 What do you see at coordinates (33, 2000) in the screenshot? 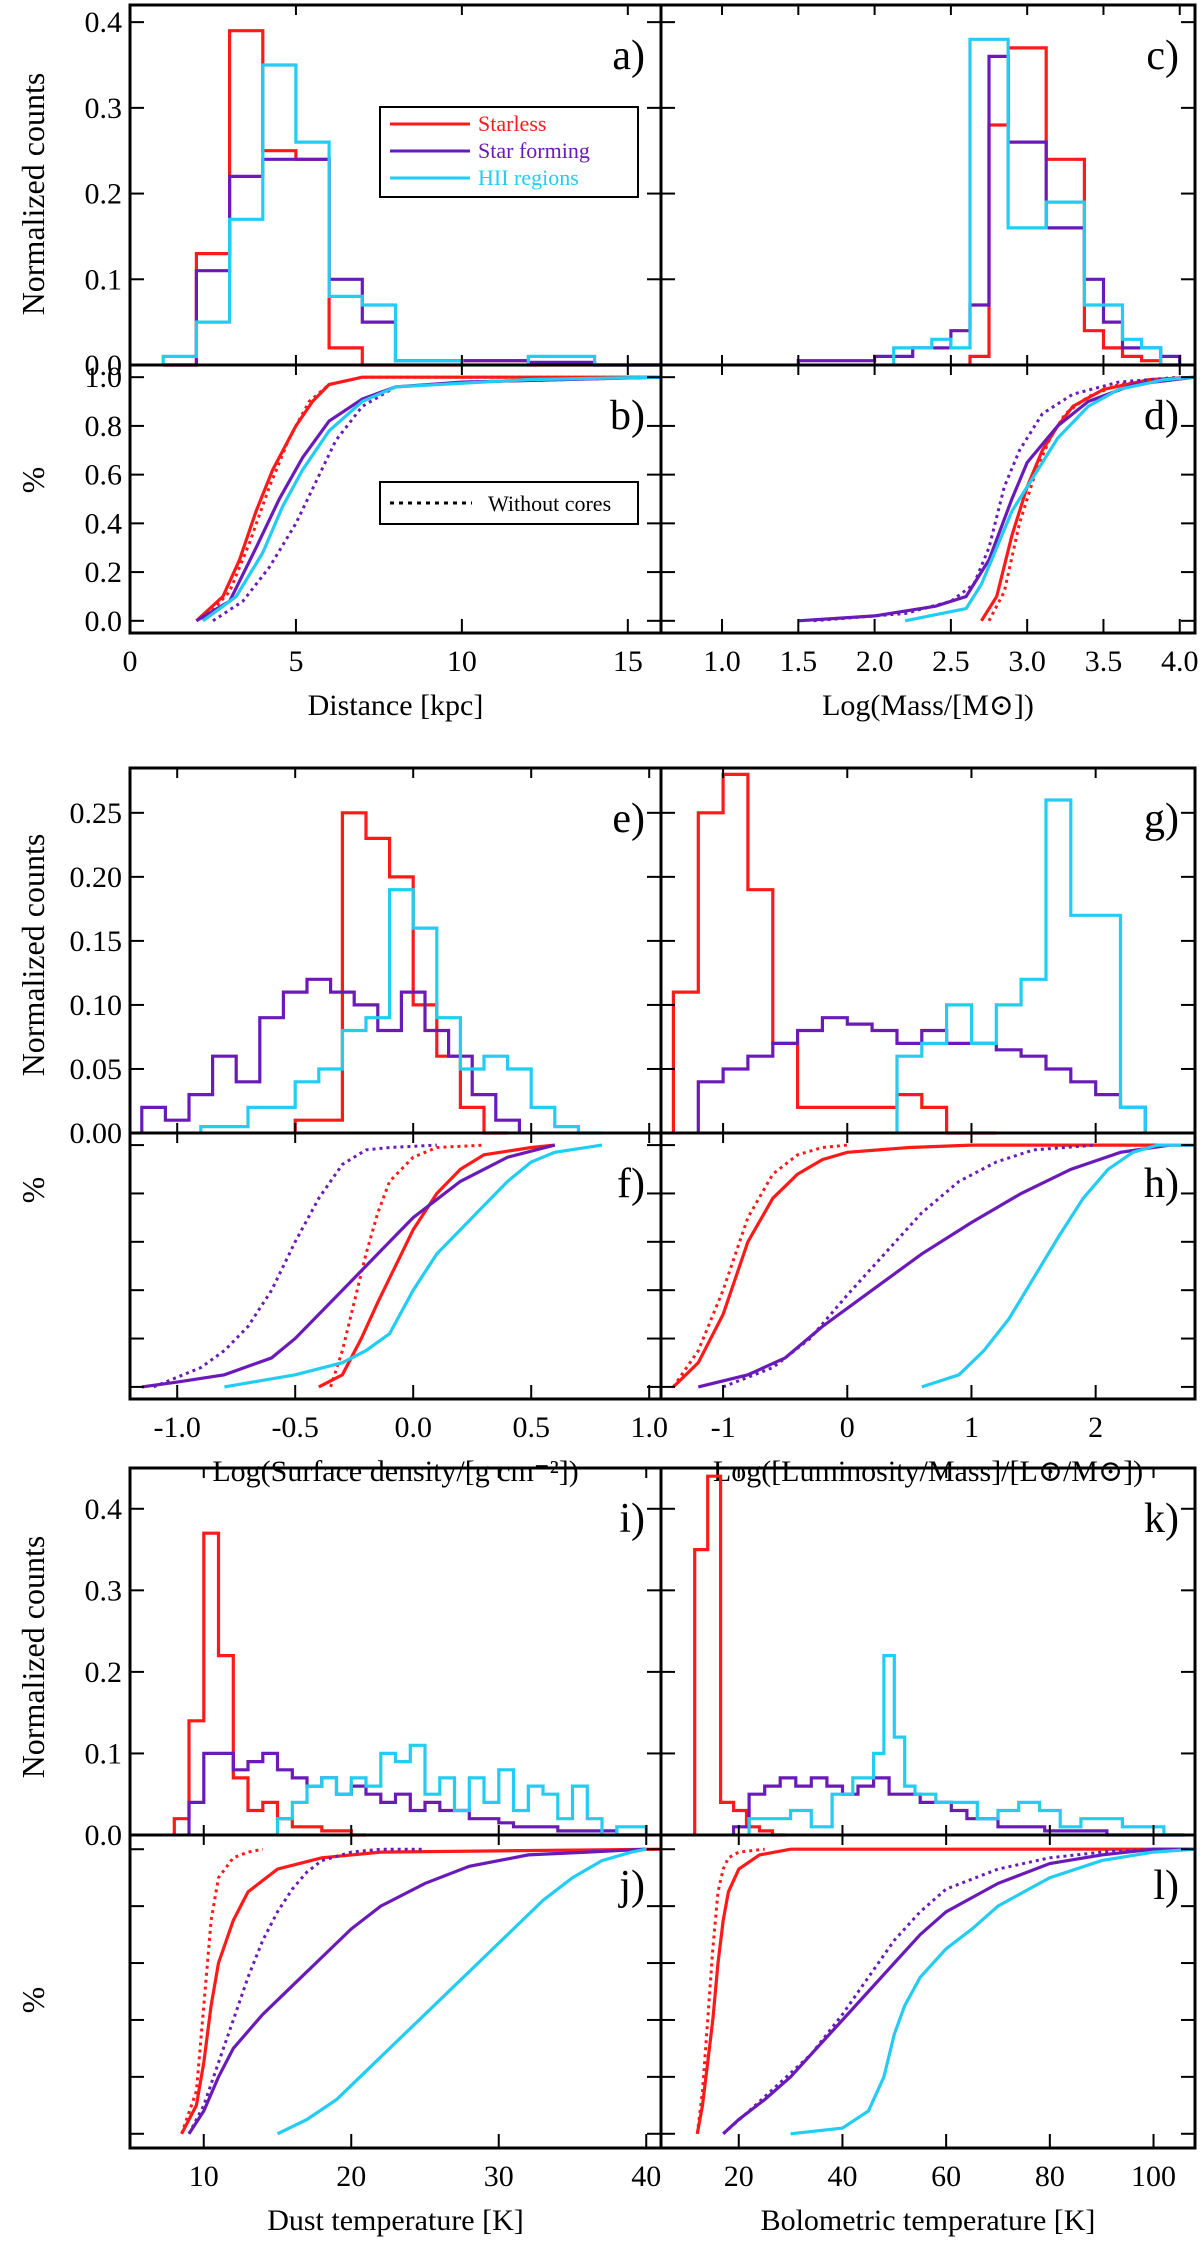
I see `ylabel-percent-3: %` at bounding box center [33, 2000].